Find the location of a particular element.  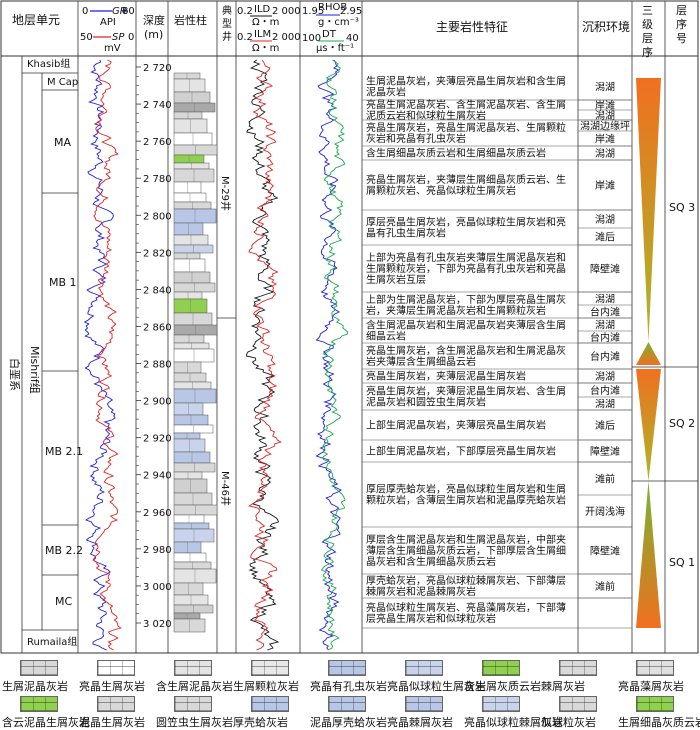

svg-text: 序 is located at coordinates (647, 52).